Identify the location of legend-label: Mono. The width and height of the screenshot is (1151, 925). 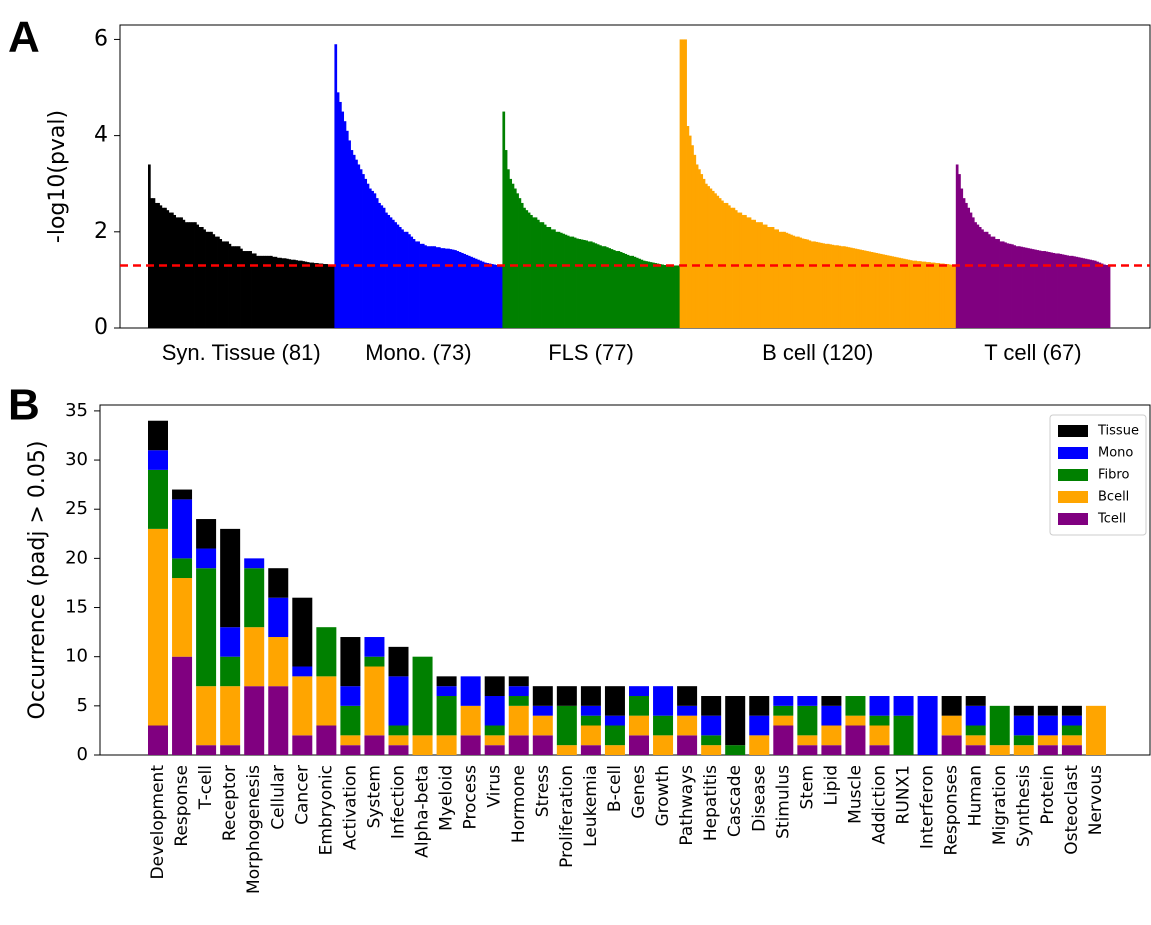
(1115, 453).